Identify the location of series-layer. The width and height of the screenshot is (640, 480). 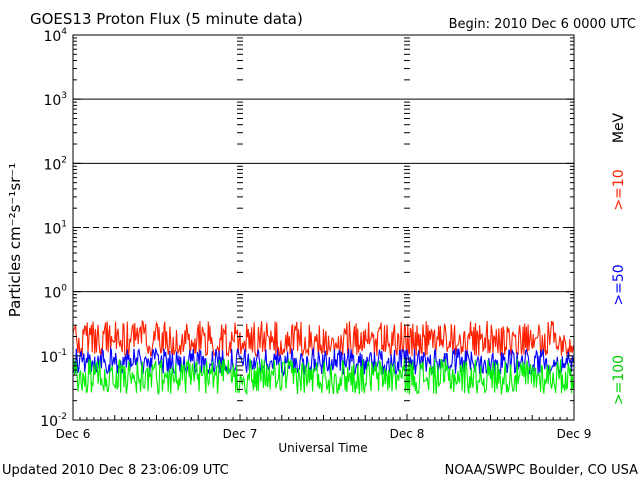
(323, 357).